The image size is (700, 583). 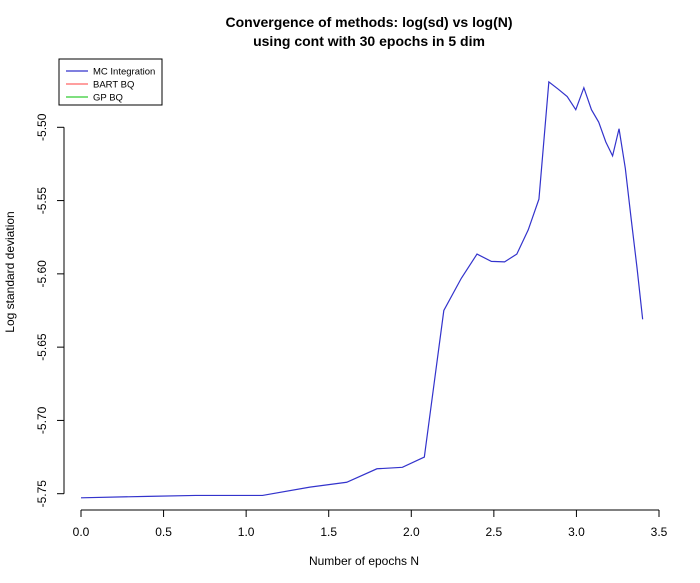 What do you see at coordinates (659, 532) in the screenshot?
I see `x-tick-label: 3.5` at bounding box center [659, 532].